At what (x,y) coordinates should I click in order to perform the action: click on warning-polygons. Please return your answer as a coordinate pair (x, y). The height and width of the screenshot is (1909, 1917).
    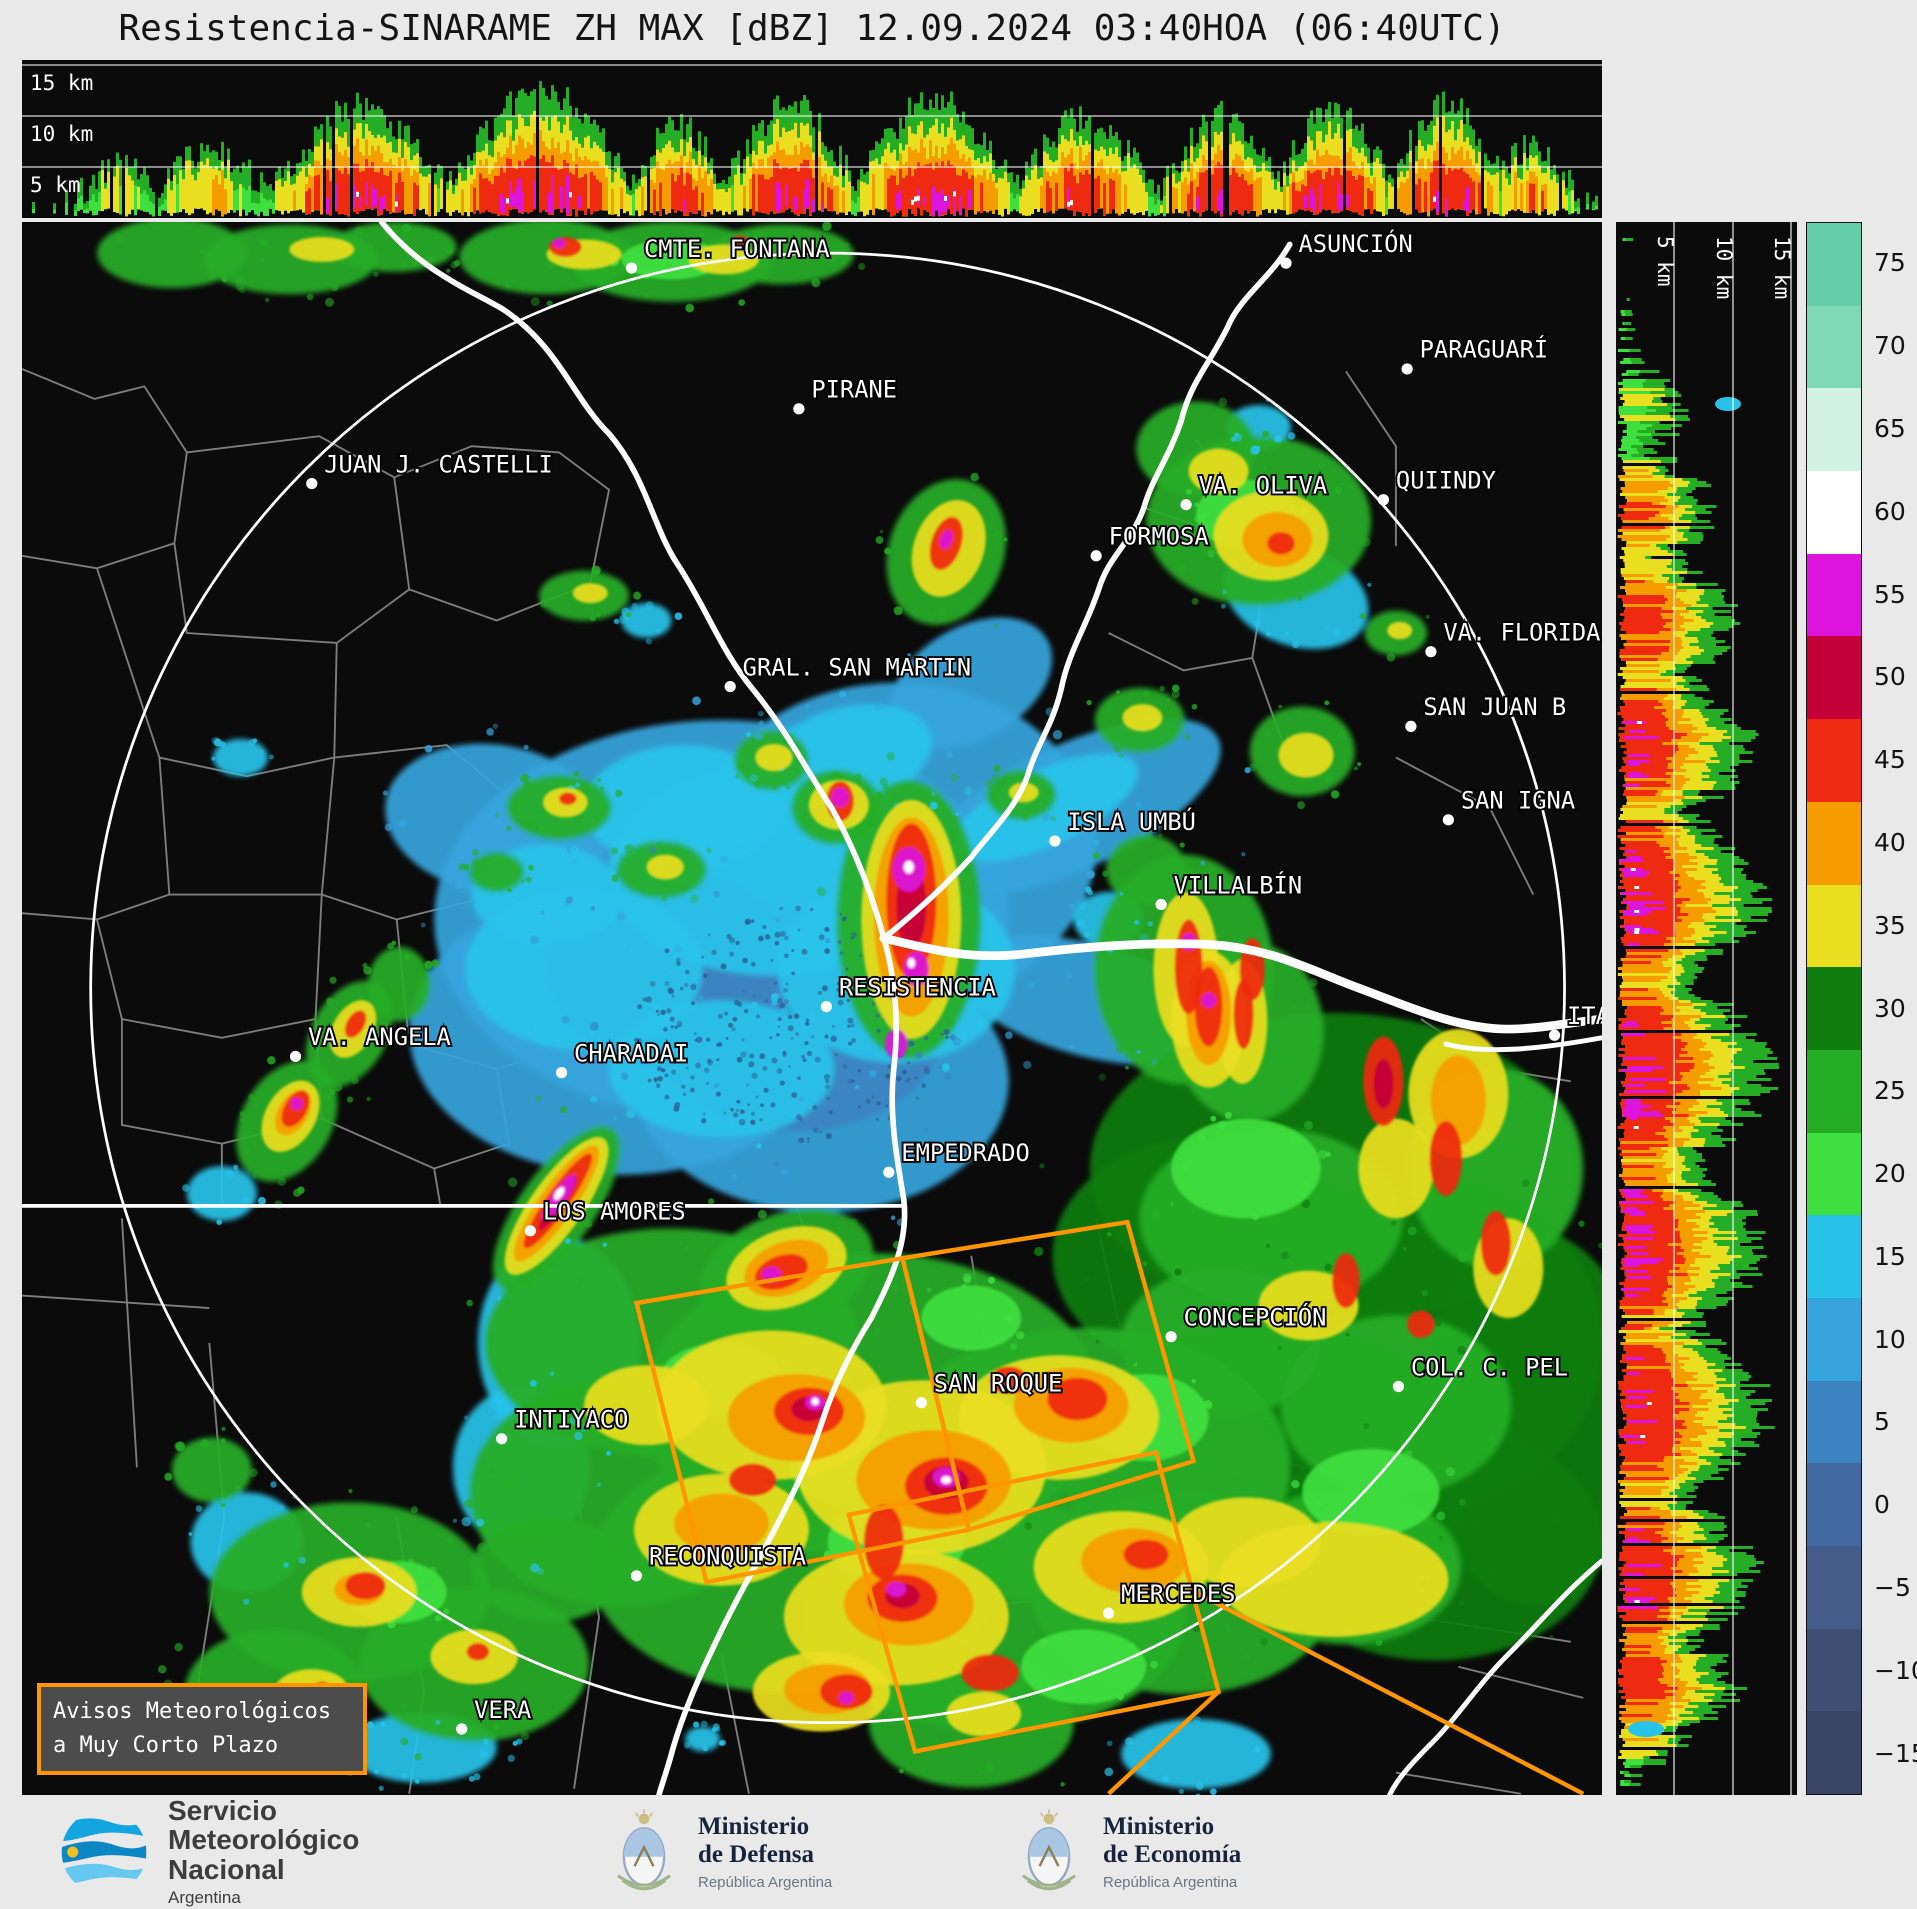
    Looking at the image, I should click on (1109, 1507).